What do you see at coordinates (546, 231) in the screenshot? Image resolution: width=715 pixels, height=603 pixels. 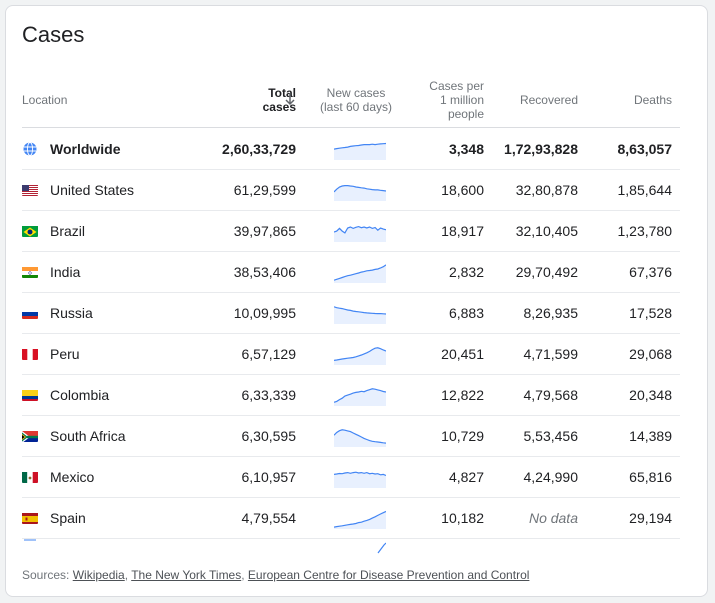 I see `recovered-value: 32,10,405` at bounding box center [546, 231].